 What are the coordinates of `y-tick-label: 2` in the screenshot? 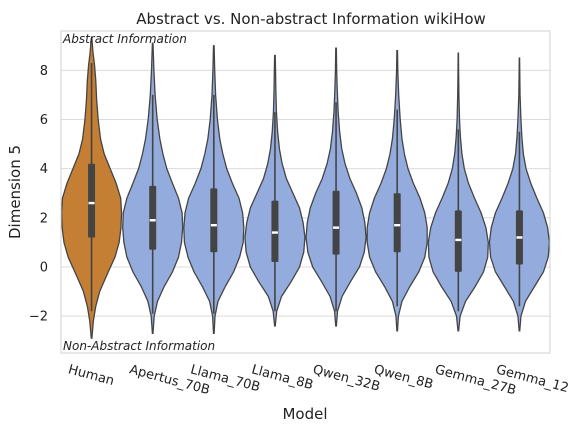 It's located at (44, 218).